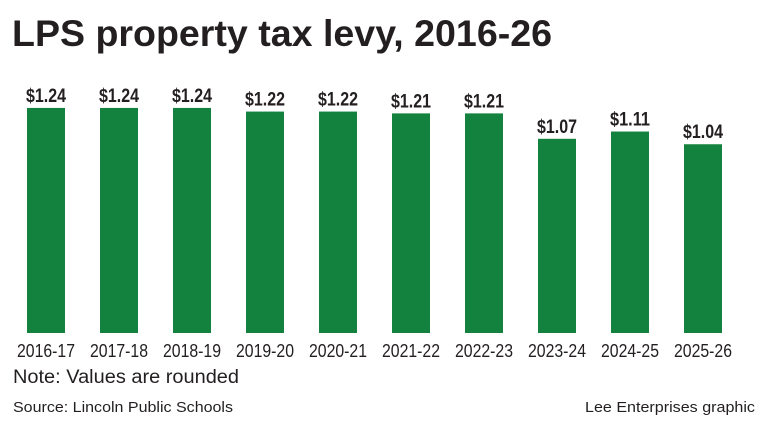 The image size is (765, 421). I want to click on data-label-2017-18: $1.24, so click(119, 96).